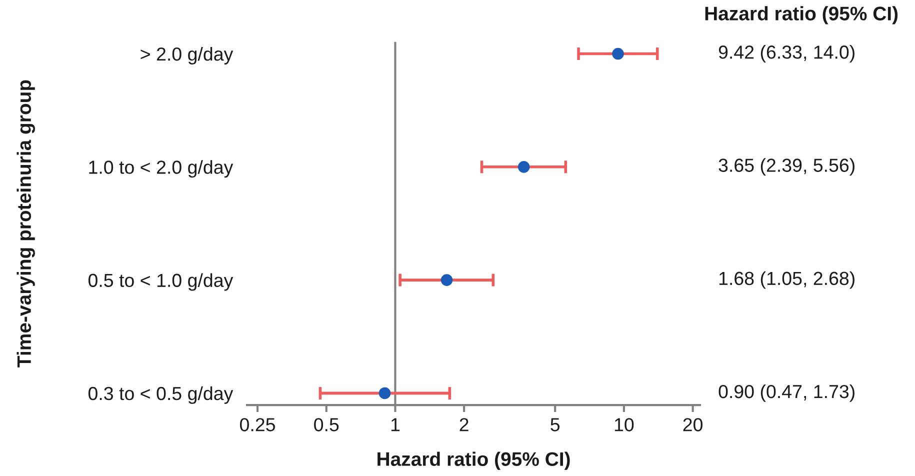 Image resolution: width=915 pixels, height=476 pixels. I want to click on x-axis-title: Hazard ratio (95% CI), so click(474, 461).